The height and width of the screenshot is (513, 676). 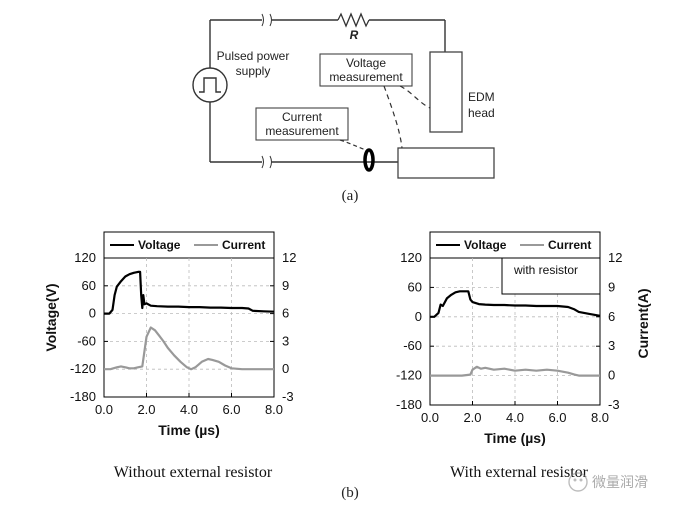 What do you see at coordinates (253, 56) in the screenshot?
I see `power-supply-label-1: Pulsed power` at bounding box center [253, 56].